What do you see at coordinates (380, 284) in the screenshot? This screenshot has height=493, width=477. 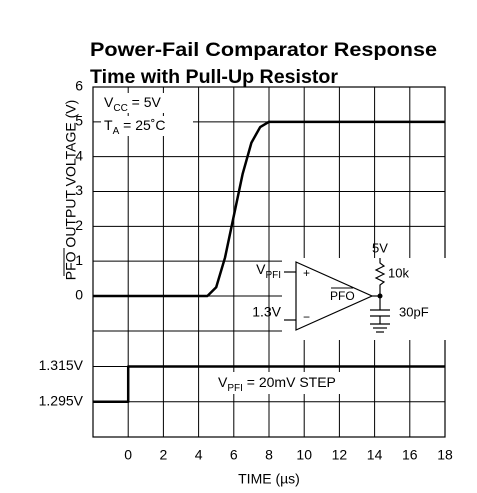 I see `resistor` at bounding box center [380, 284].